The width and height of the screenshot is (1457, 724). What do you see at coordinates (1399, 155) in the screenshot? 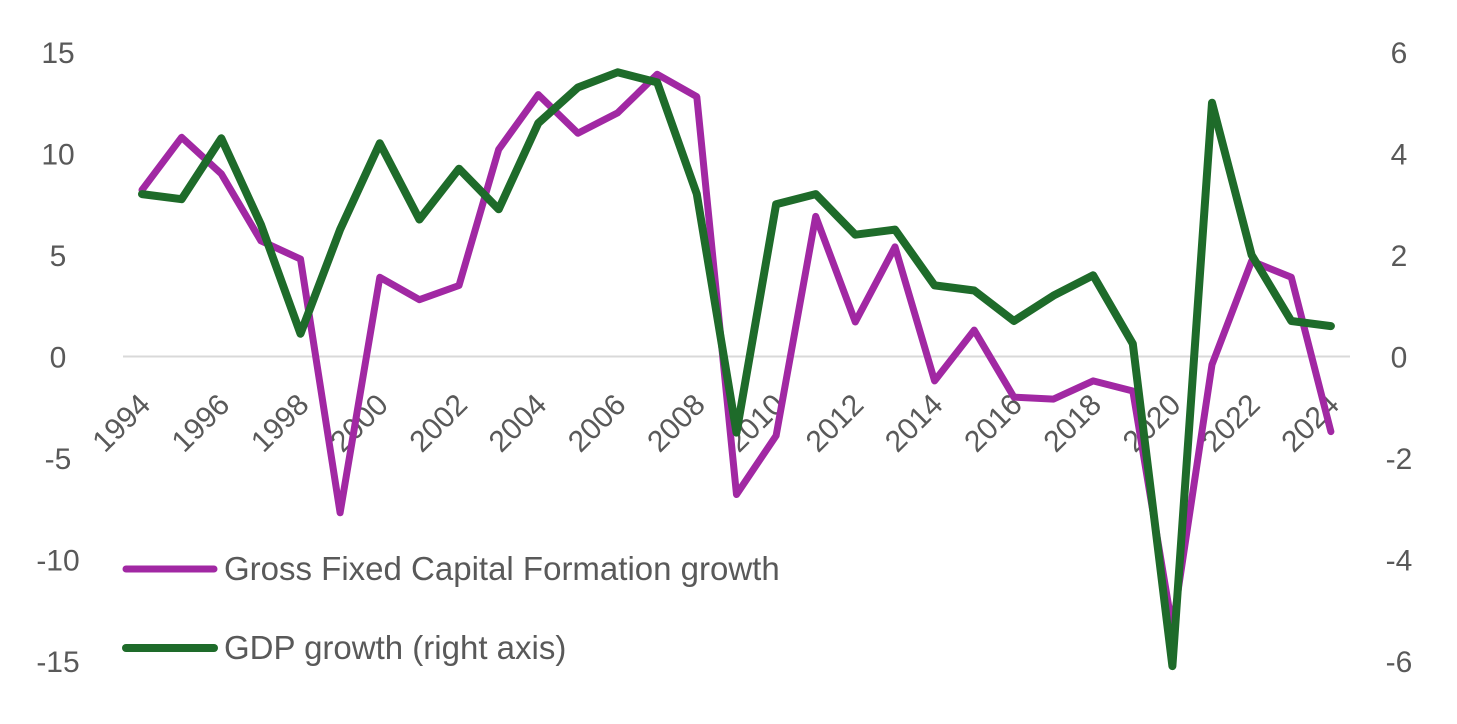
I see `right-y-tick-label: 4` at bounding box center [1399, 155].